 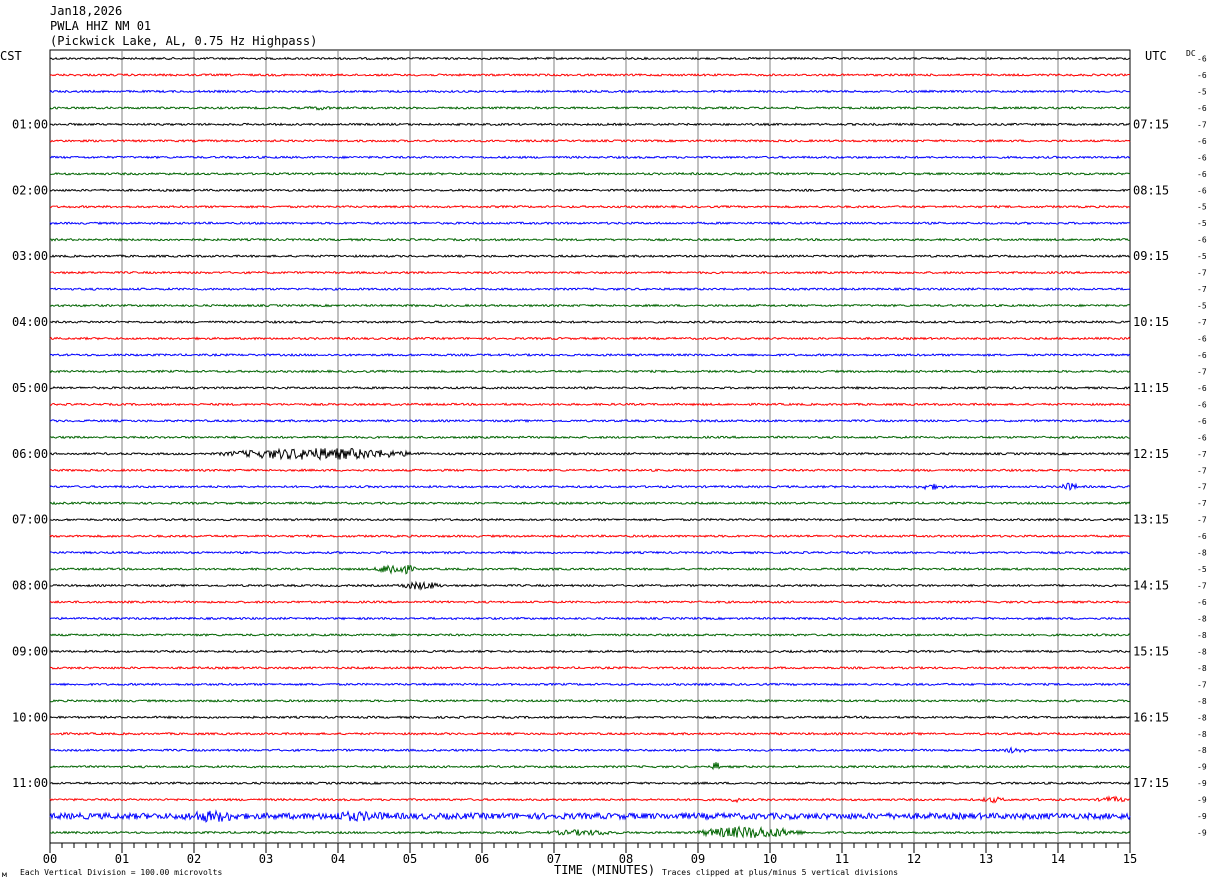 I want to click on cst-hour-label: 10:00, so click(x=30, y=717).